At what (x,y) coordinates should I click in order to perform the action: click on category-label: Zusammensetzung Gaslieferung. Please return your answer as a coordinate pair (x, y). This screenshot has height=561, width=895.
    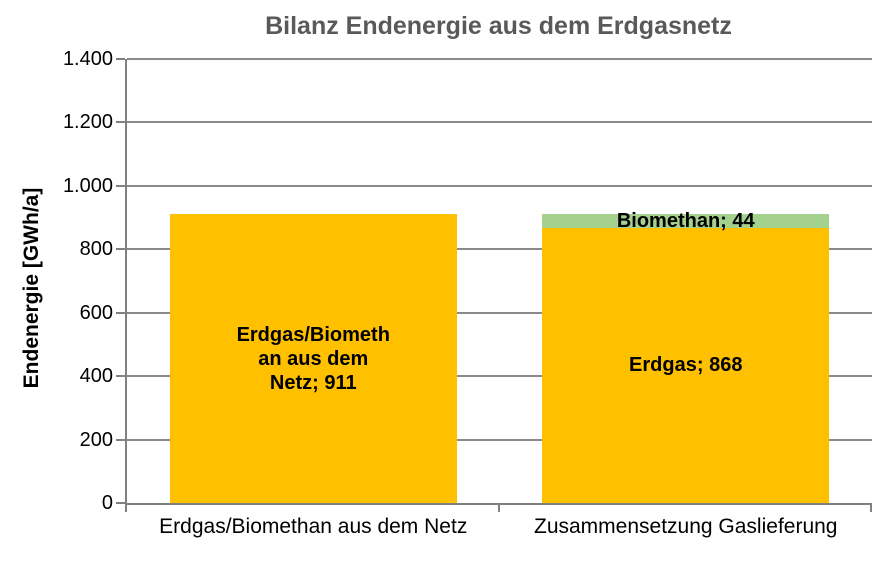
    Looking at the image, I should click on (686, 526).